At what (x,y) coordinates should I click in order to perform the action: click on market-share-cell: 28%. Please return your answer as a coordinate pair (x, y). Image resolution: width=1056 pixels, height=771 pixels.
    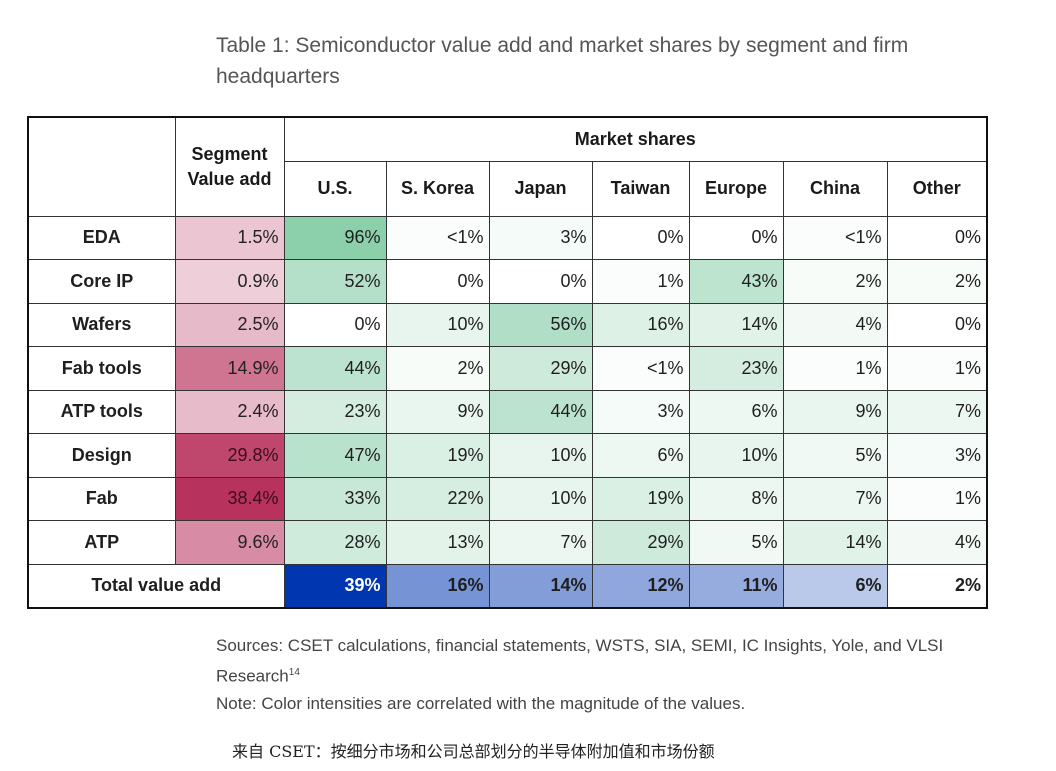
    Looking at the image, I should click on (335, 542).